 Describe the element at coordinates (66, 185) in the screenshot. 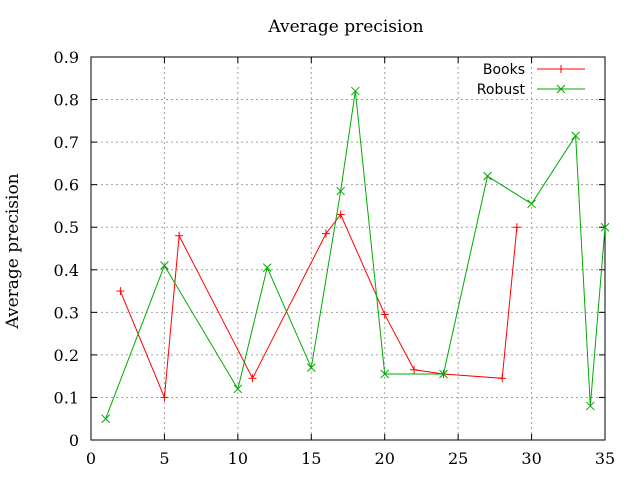

I see `y-tick-label: 0.6` at that location.